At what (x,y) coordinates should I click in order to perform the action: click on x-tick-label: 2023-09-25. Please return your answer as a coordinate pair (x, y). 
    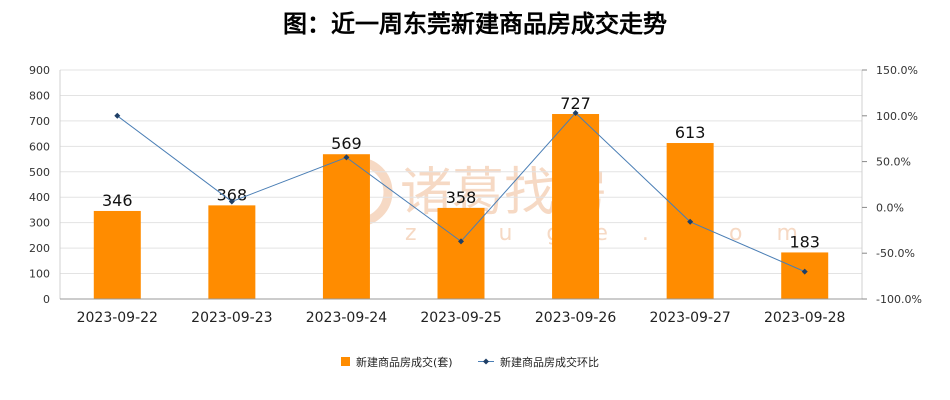
    Looking at the image, I should click on (460, 318).